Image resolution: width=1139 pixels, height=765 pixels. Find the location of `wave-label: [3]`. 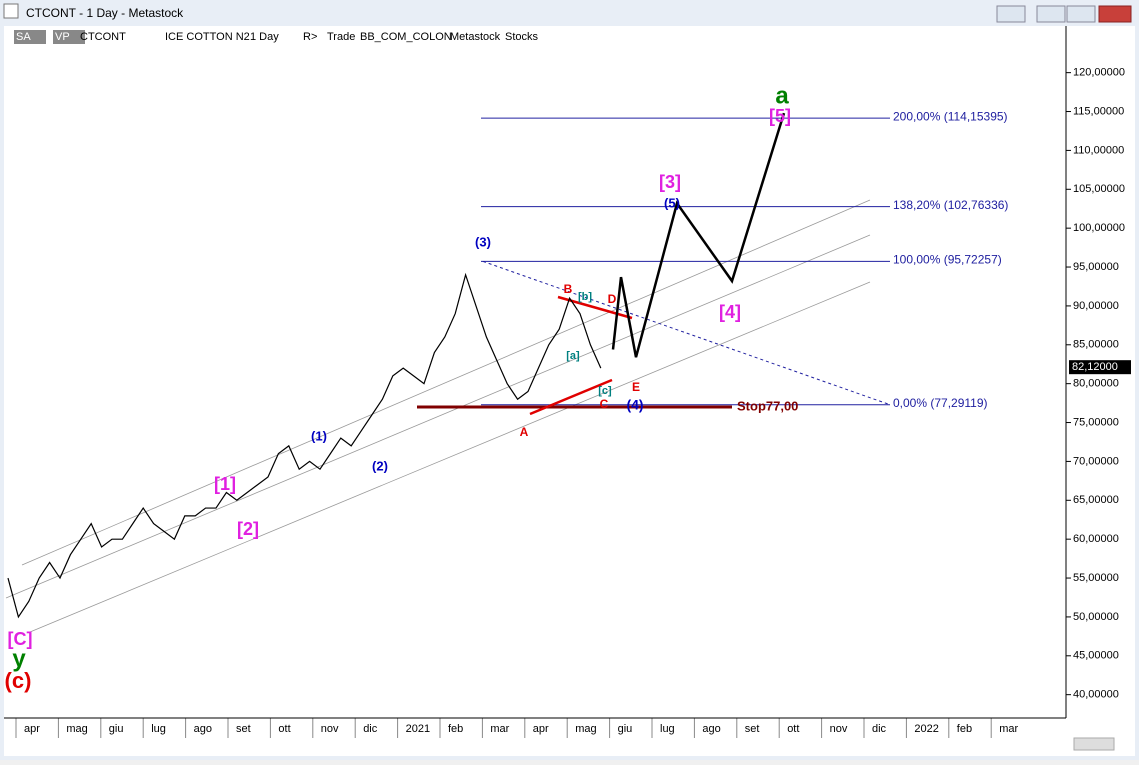

wave-label: [3] is located at coordinates (670, 182).